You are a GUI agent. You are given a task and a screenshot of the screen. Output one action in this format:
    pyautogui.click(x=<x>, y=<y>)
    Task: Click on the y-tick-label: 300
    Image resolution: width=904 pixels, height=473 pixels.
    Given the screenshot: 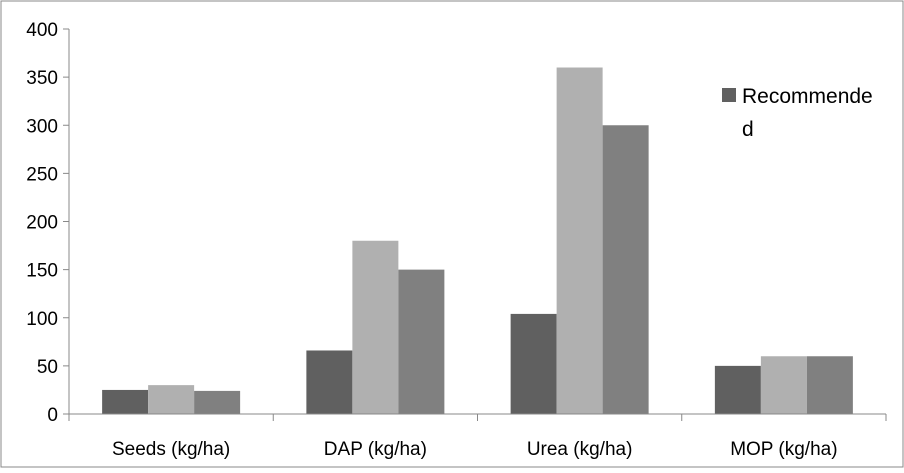 What is the action you would take?
    pyautogui.click(x=42, y=126)
    